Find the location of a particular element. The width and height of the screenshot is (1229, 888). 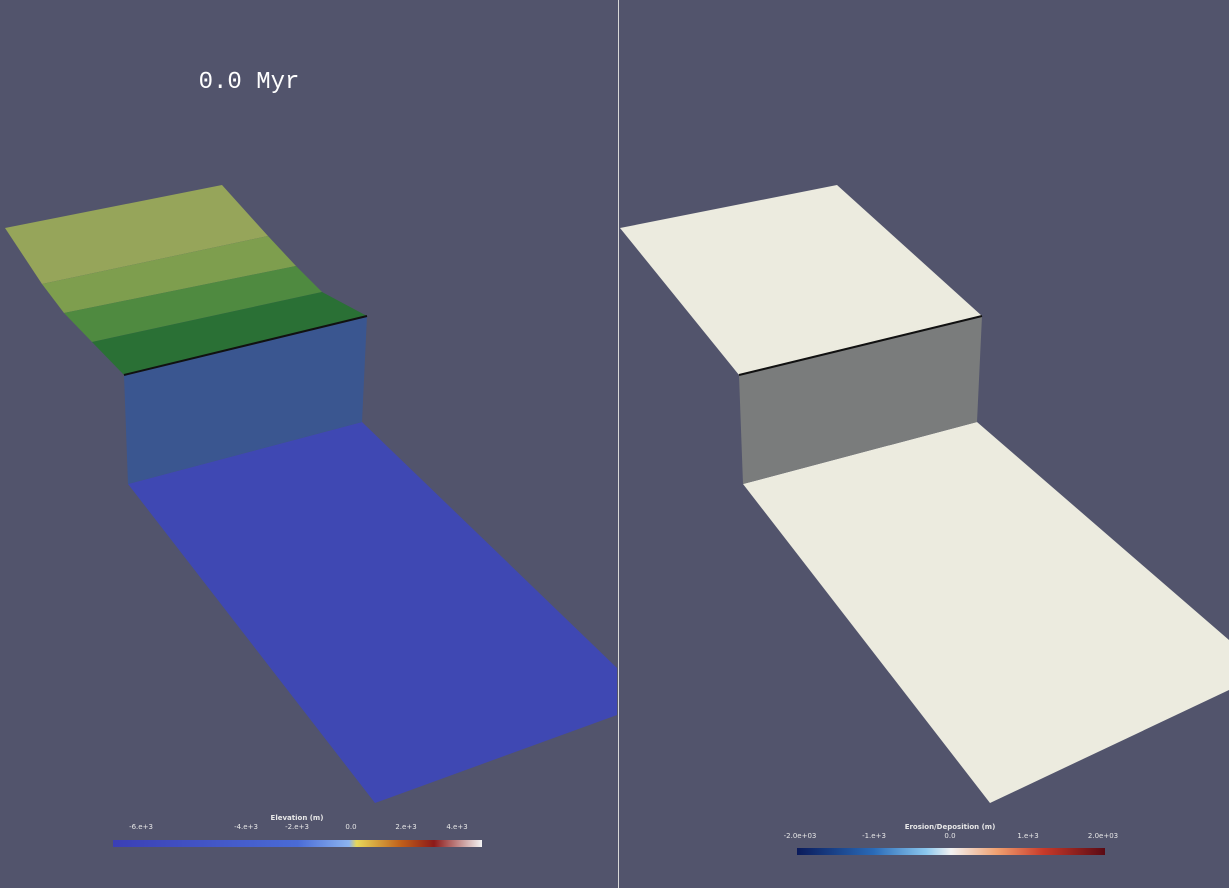

colorbar-title: Elevation (m) is located at coordinates (297, 818).